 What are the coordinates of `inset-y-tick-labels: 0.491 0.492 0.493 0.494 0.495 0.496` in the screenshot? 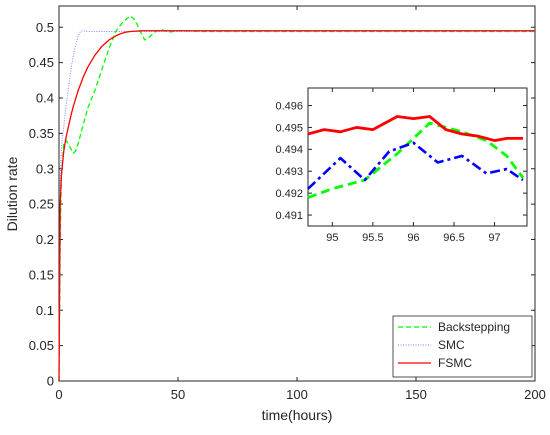 It's located at (289, 161).